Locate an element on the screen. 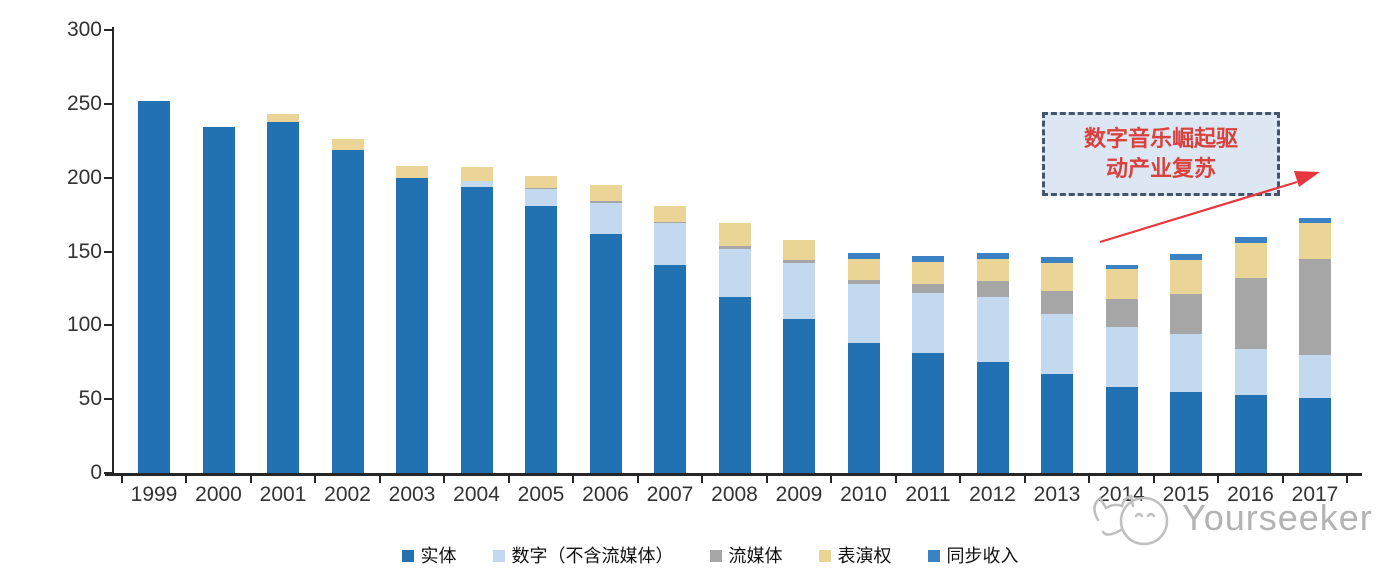  chart-legend: 实体 数字（不含流媒体） 流媒体 表演权 同步收入 is located at coordinates (710, 556).